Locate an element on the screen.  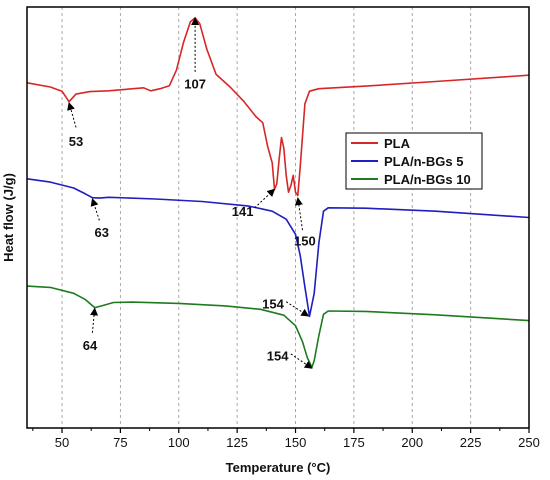
x-tick-label-125: 125 is located at coordinates (237, 442).